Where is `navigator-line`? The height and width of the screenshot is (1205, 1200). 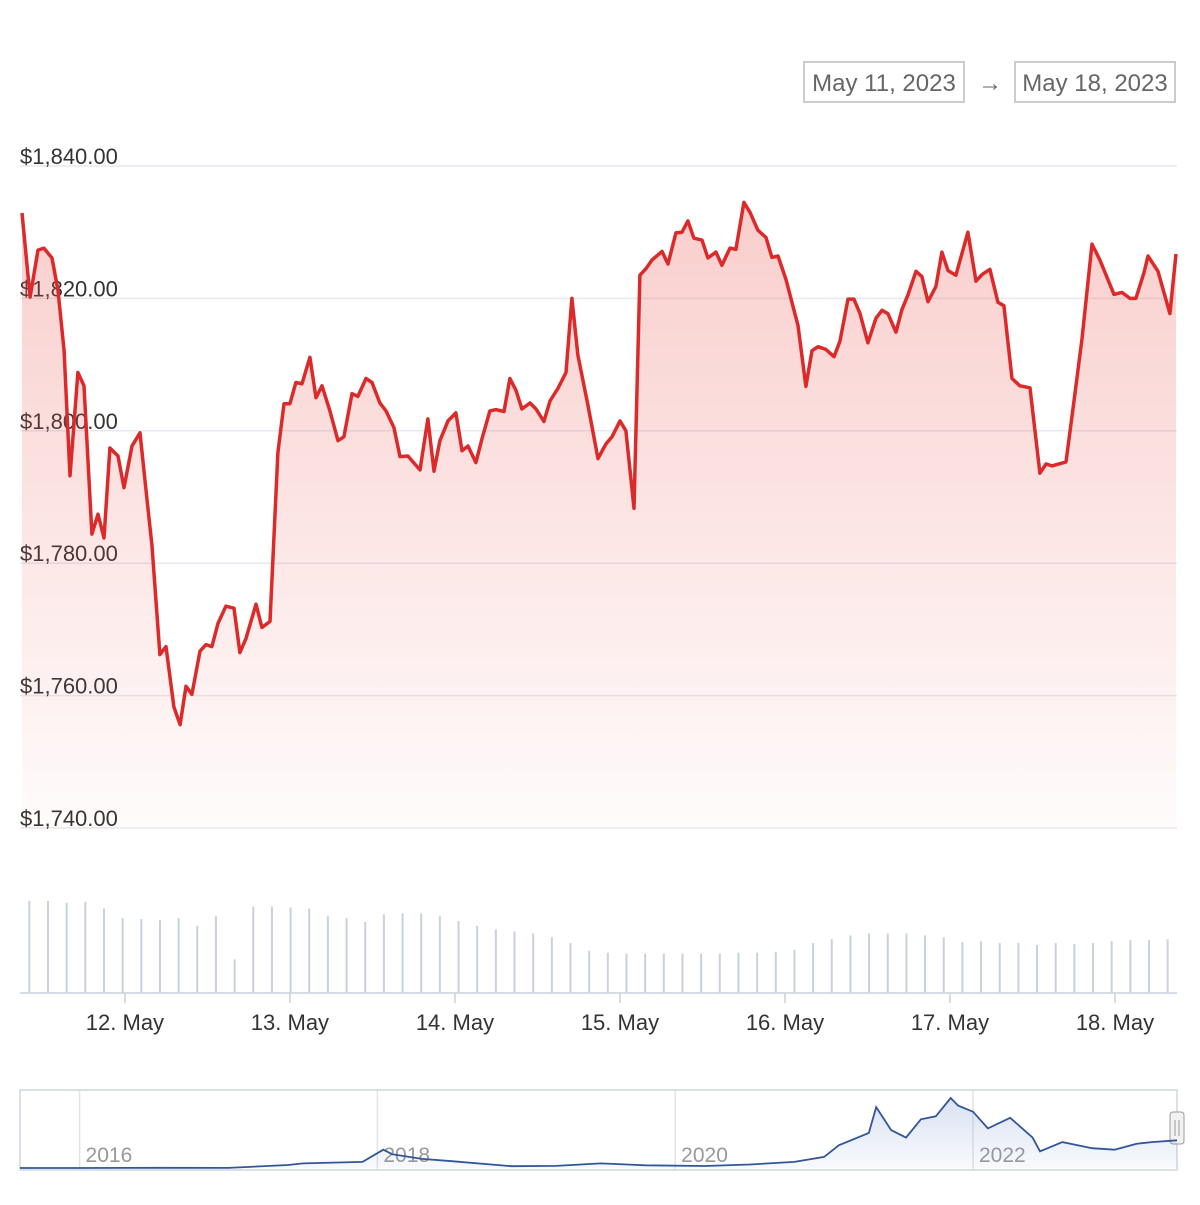
navigator-line is located at coordinates (599, 1132).